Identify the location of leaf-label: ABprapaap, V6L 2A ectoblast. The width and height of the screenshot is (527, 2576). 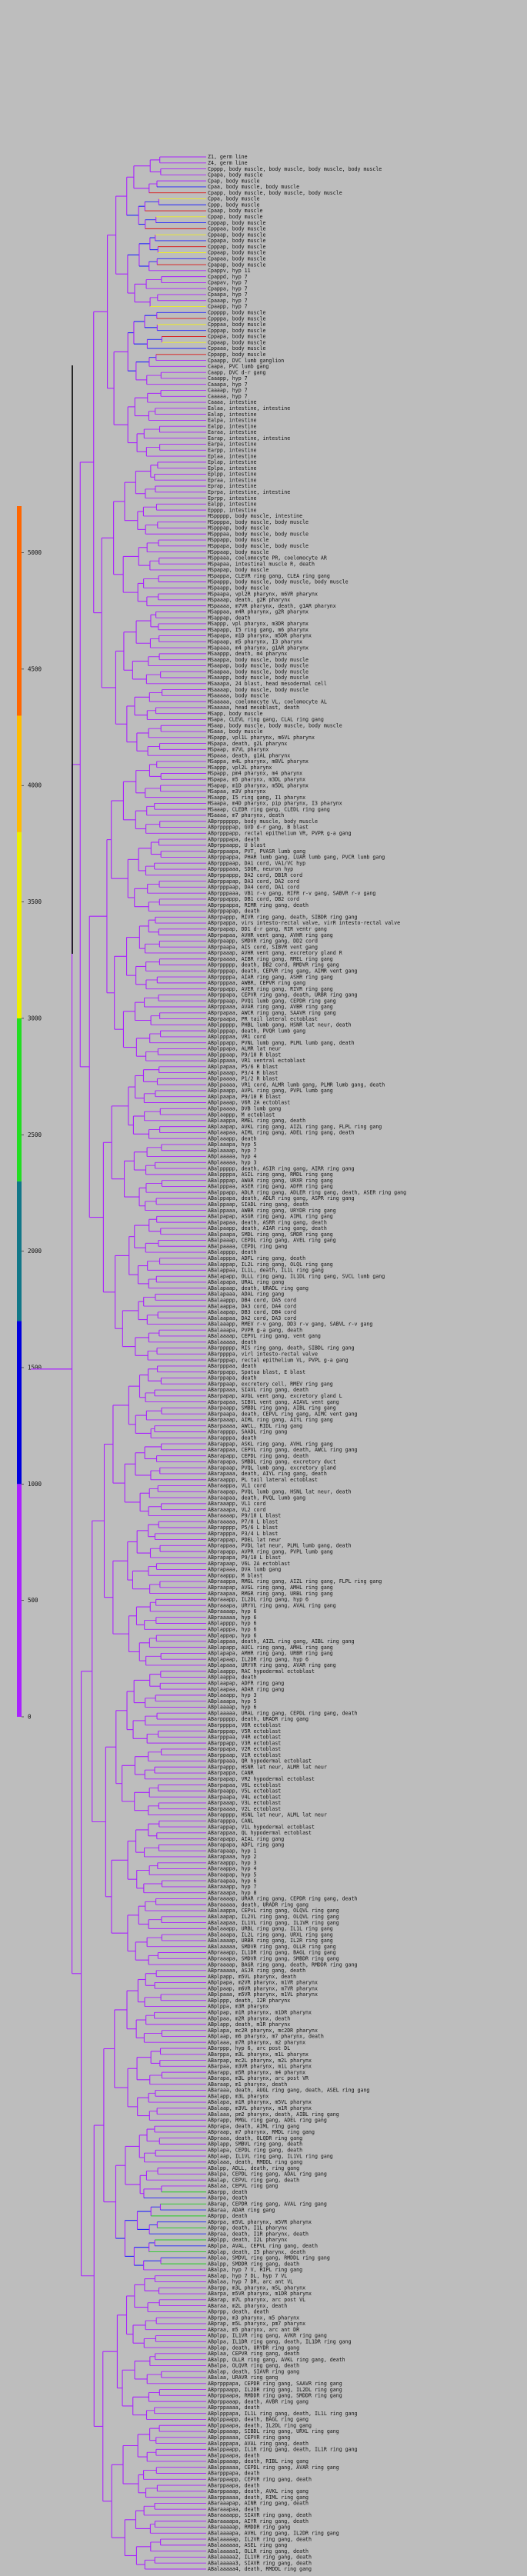
(249, 1564).